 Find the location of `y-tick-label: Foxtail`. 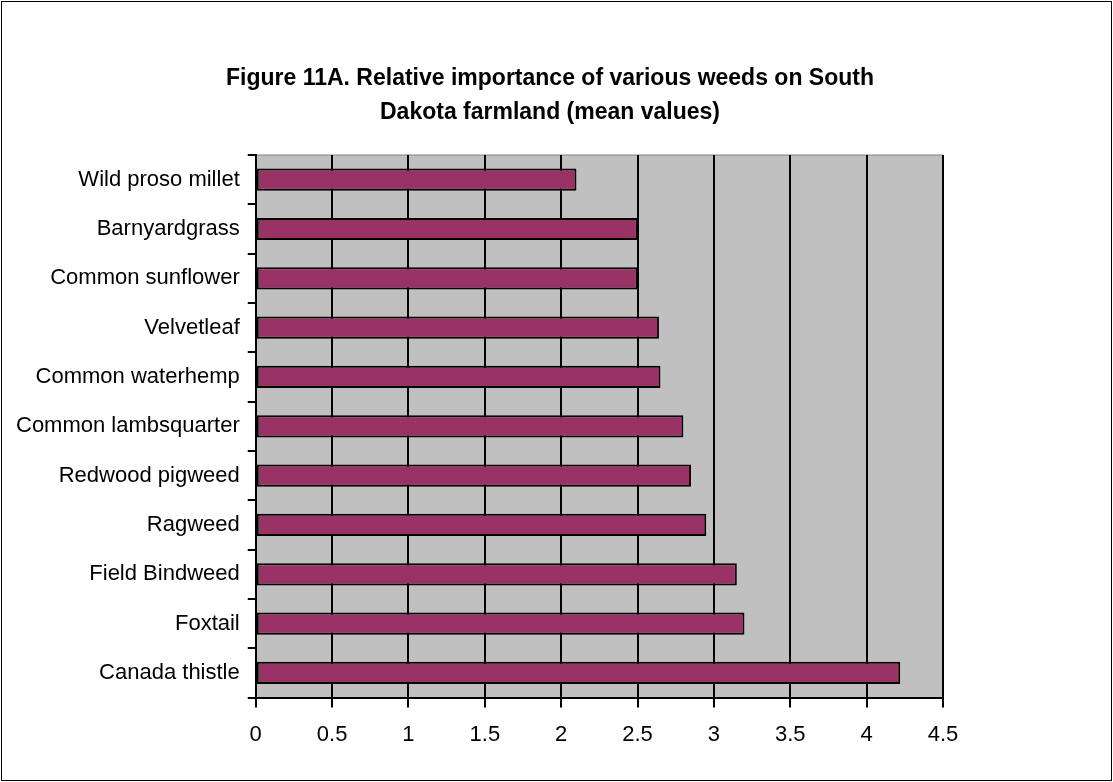

y-tick-label: Foxtail is located at coordinates (207, 622).